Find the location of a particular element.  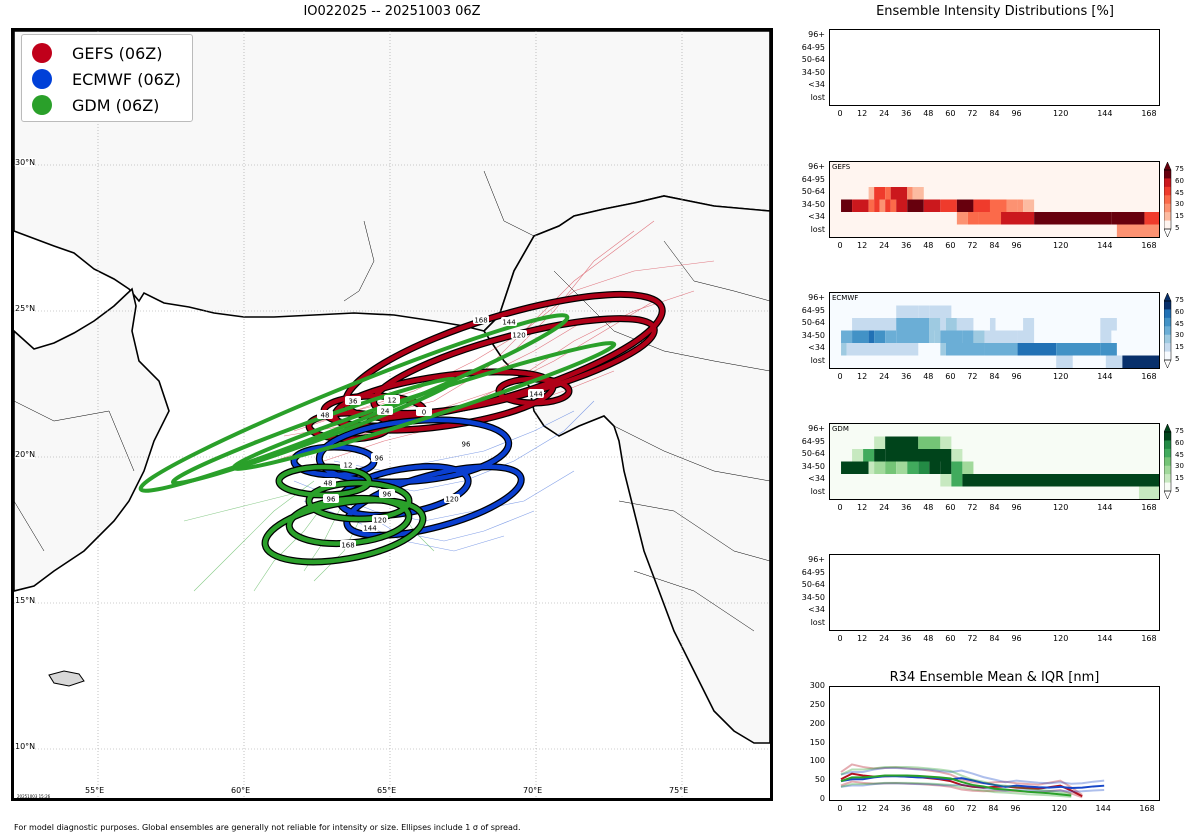

gefs-hour-label: 48 is located at coordinates (325, 416).